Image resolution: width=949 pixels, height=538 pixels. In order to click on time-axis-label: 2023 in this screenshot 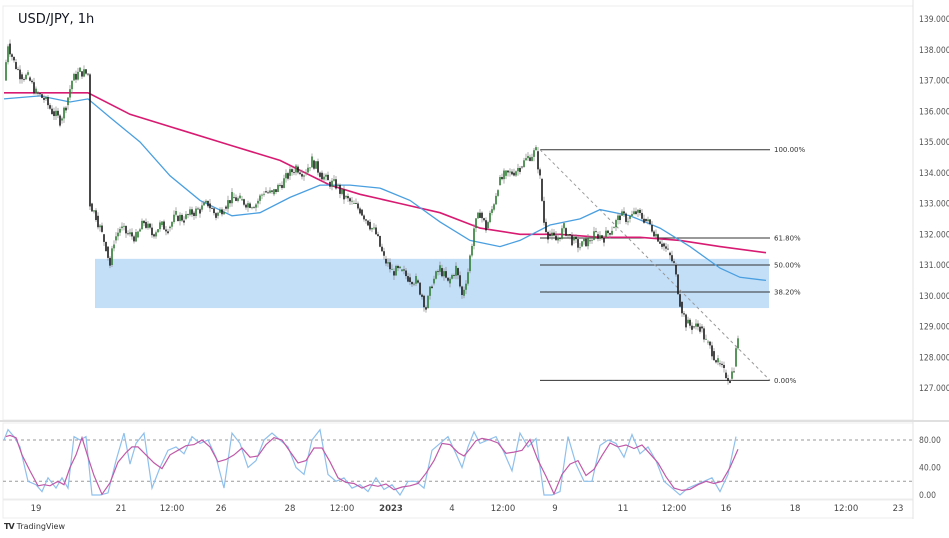, I will do `click(391, 509)`.